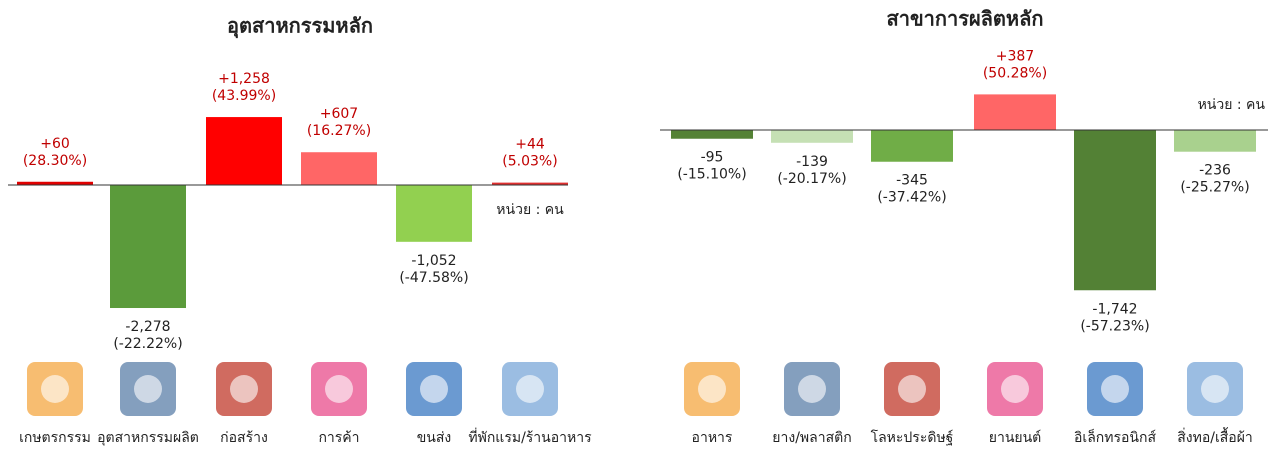 The image size is (1280, 450). Describe the element at coordinates (244, 438) in the screenshot. I see `x-tick-label: ก่อสร้าง` at that location.